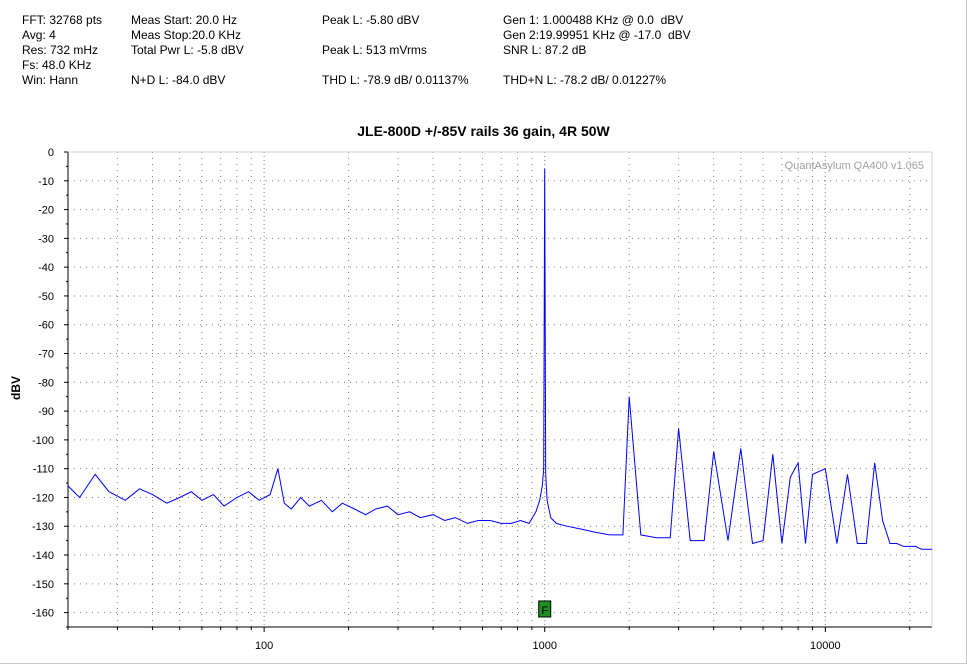 The width and height of the screenshot is (967, 664). Describe the element at coordinates (46, 182) in the screenshot. I see `y-tick-label: -10` at that location.